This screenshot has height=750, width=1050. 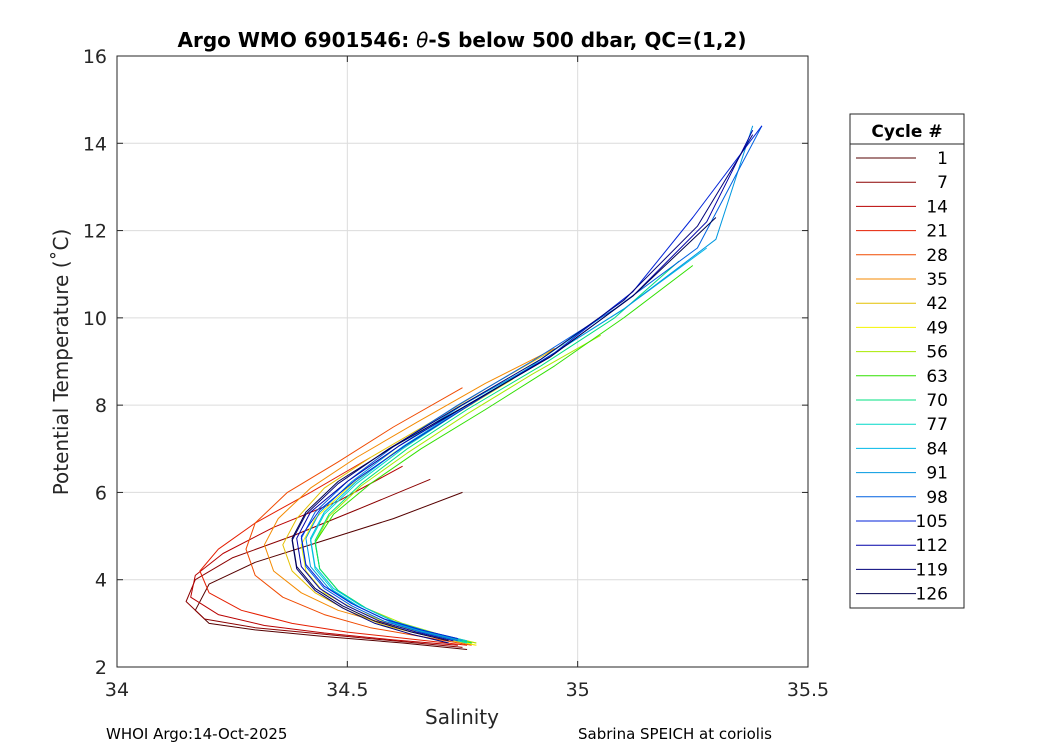 I want to click on chart-title-prefix: Argo WMO 6901546:, so click(x=297, y=40).